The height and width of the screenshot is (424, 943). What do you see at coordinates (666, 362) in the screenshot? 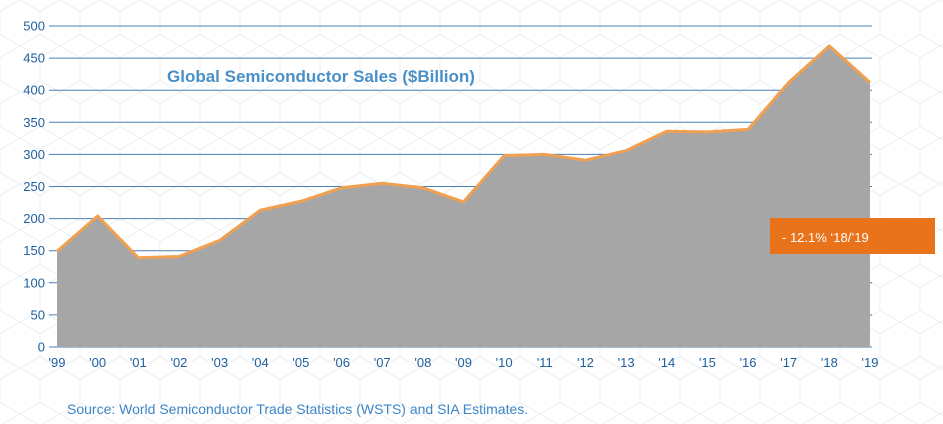
I see `x-tick-label: '14` at bounding box center [666, 362].